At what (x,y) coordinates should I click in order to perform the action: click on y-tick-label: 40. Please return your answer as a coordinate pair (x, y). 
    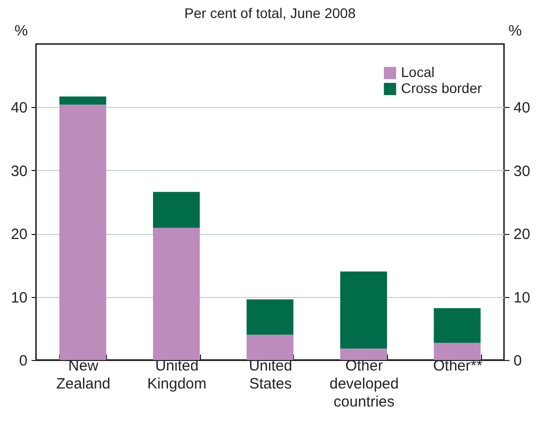
    Looking at the image, I should click on (19, 108).